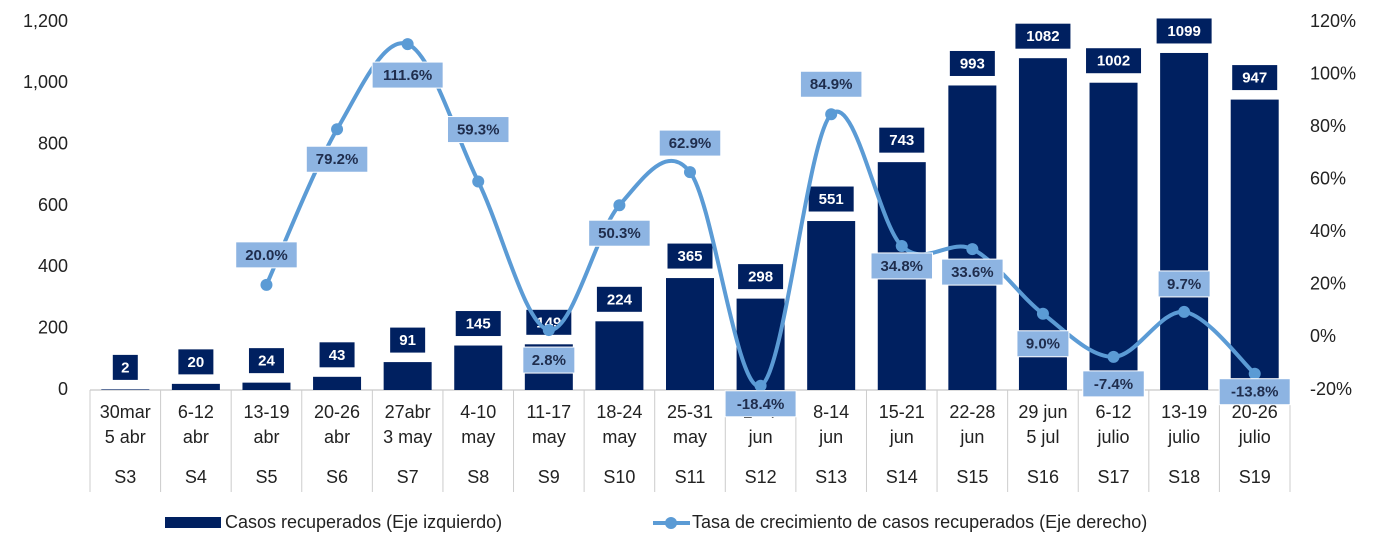 This screenshot has width=1389, height=543. Describe the element at coordinates (478, 412) in the screenshot. I see `x-tick-label: 4-10` at that location.